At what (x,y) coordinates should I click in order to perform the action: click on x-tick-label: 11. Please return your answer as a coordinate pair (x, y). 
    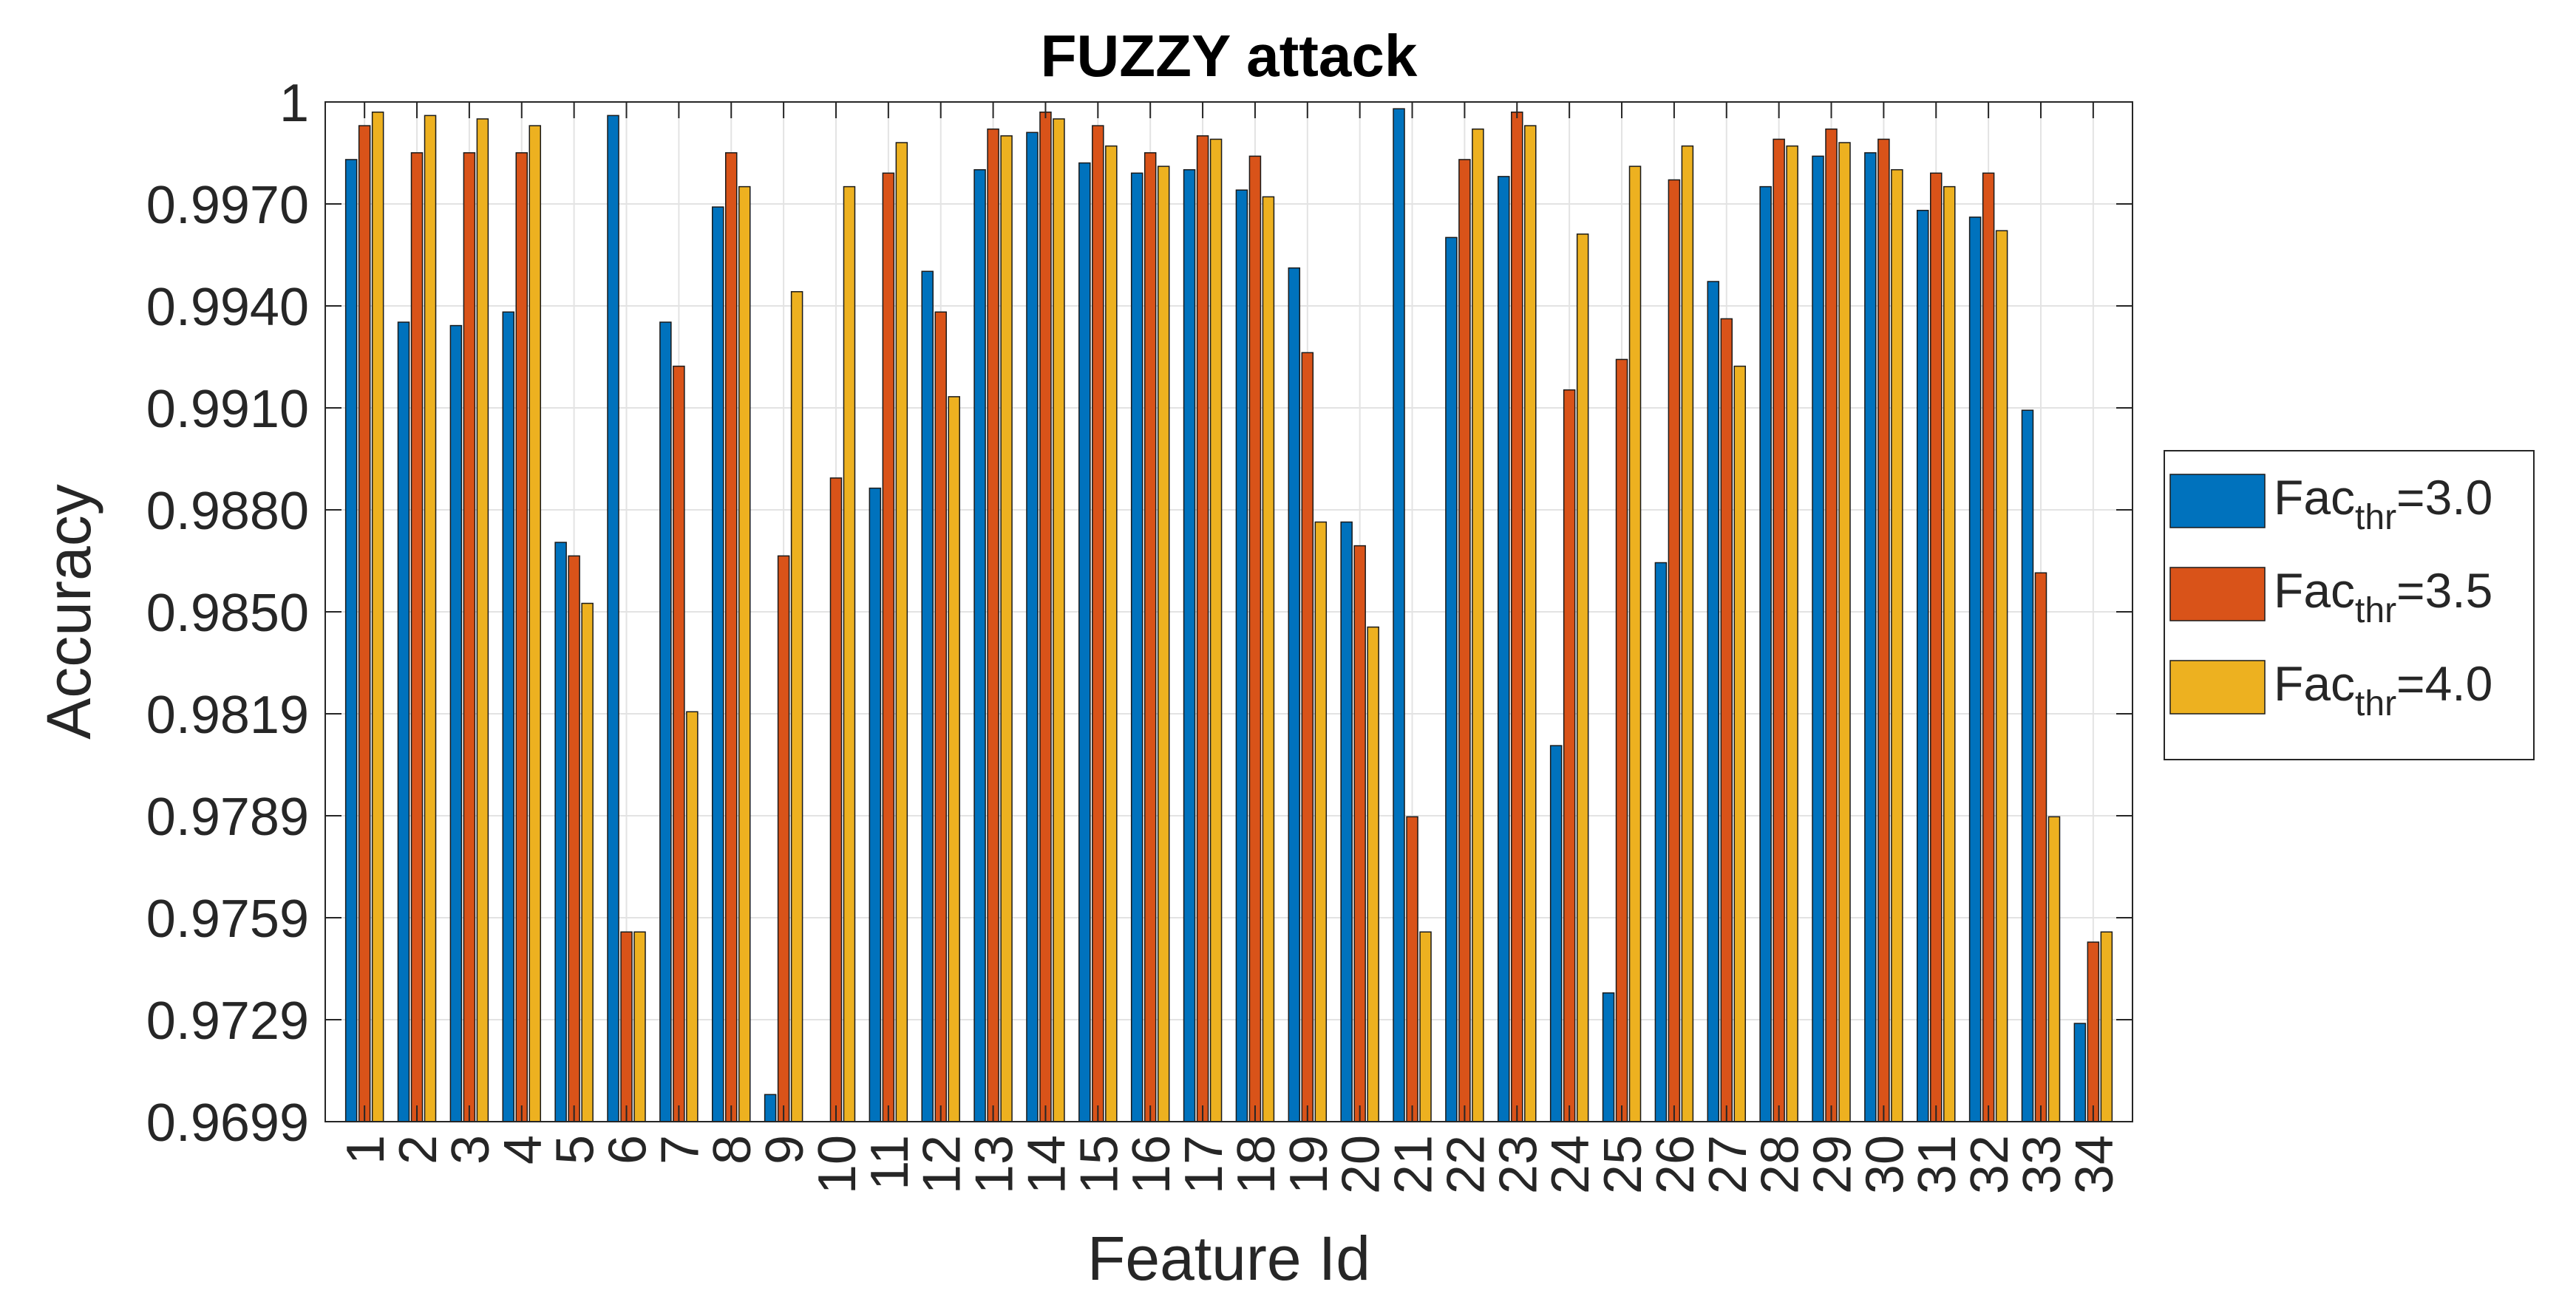
    Looking at the image, I should click on (890, 1162).